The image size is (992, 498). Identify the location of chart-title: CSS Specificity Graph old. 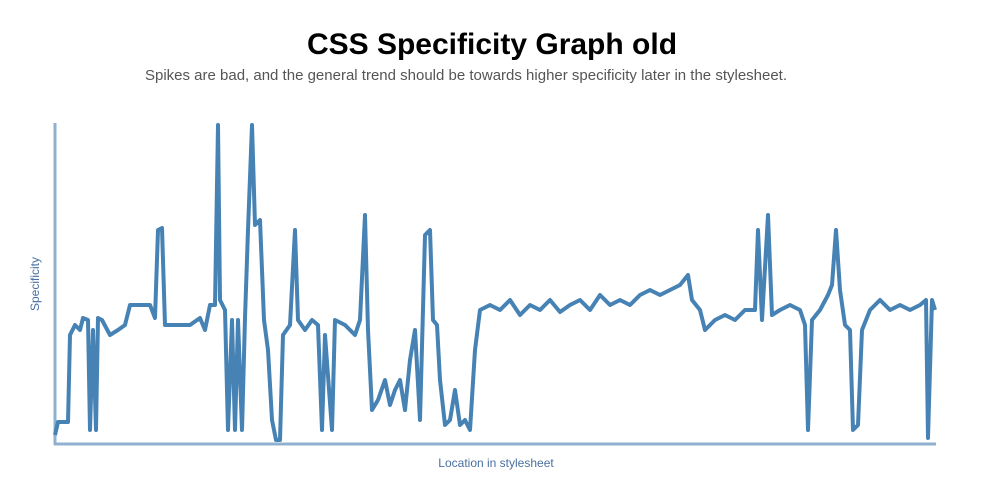
(492, 44).